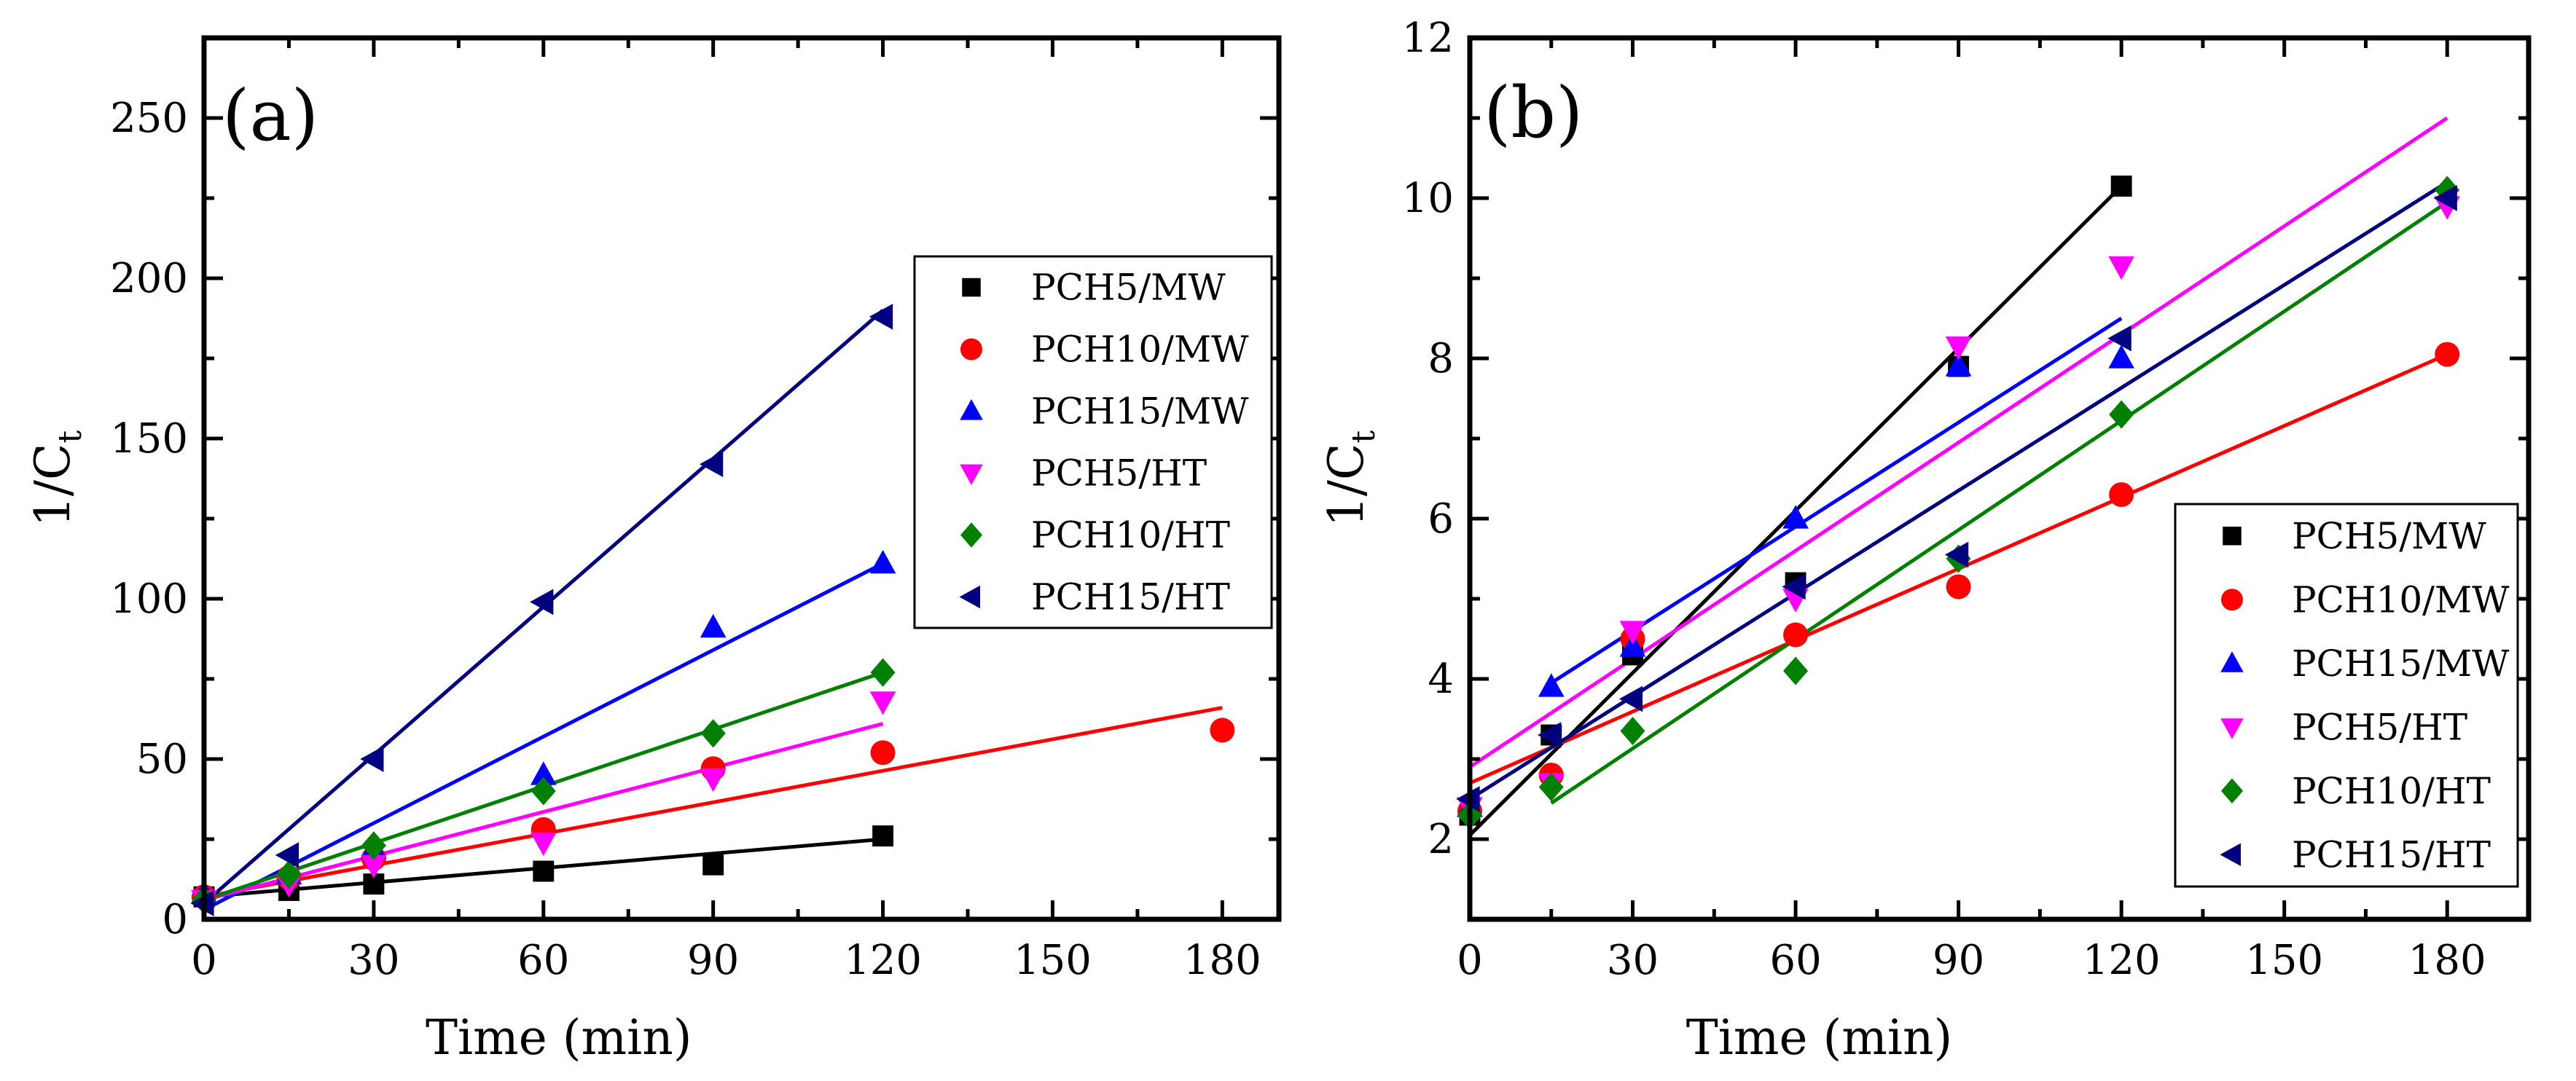 This screenshot has width=2576, height=1081. I want to click on y-tick-label: 2, so click(1441, 839).